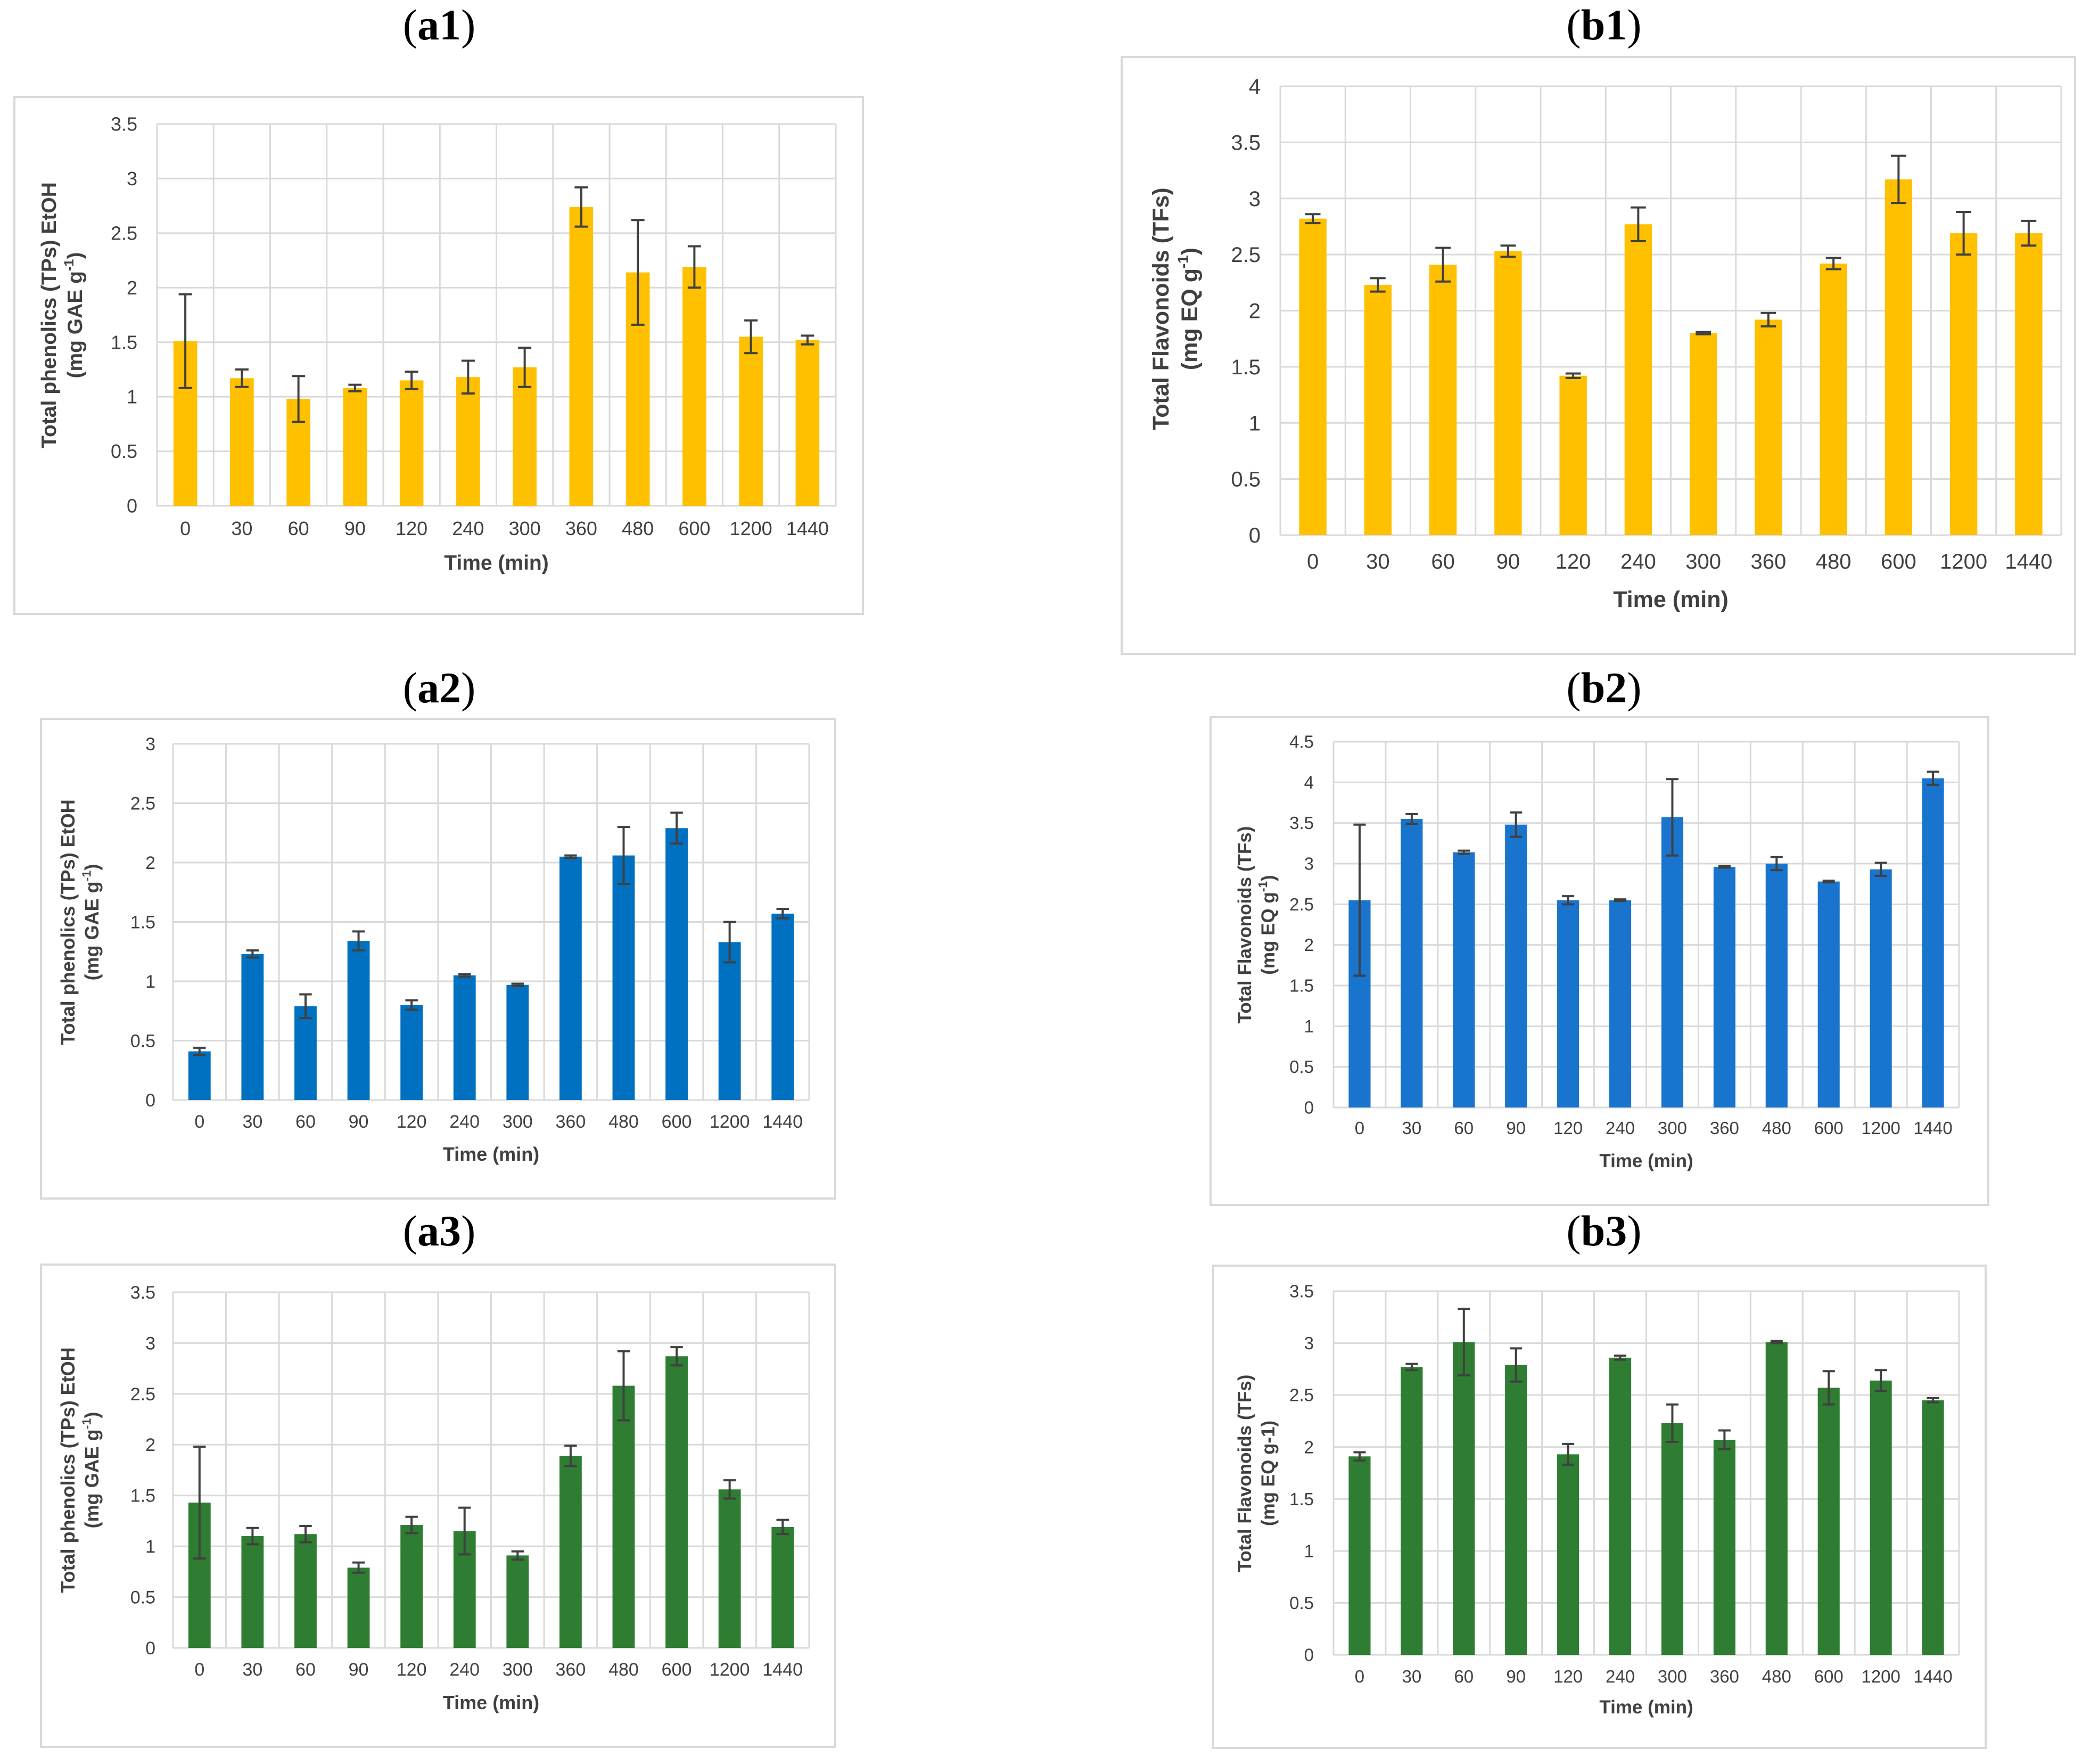 This screenshot has height=1764, width=2090. I want to click on y-axis-title-line1: Total Flavonoids (TFs), so click(1245, 1473).